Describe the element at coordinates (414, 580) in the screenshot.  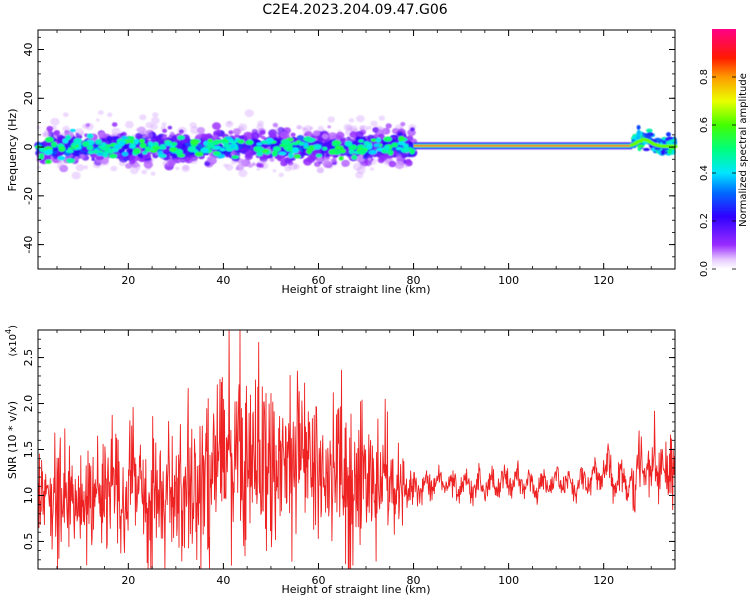
I see `snr-x-tick-label: 80` at that location.